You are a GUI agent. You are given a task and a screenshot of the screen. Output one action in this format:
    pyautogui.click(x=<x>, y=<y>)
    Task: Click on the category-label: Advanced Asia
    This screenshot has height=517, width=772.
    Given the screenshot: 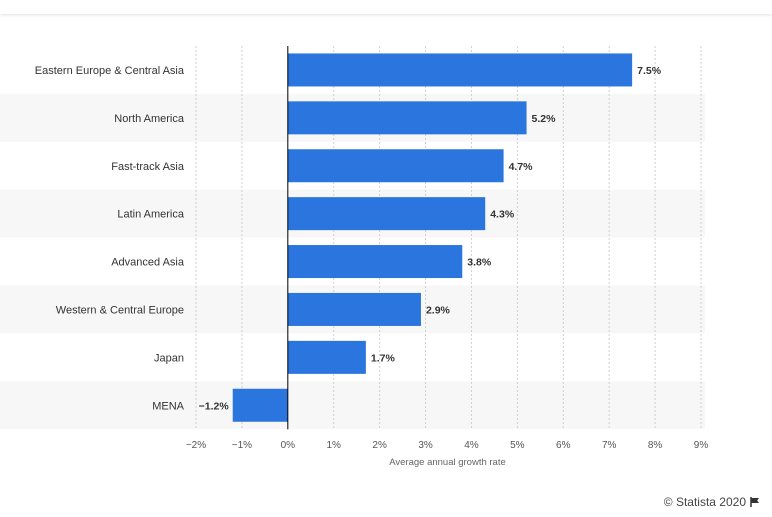 What is the action you would take?
    pyautogui.click(x=148, y=263)
    